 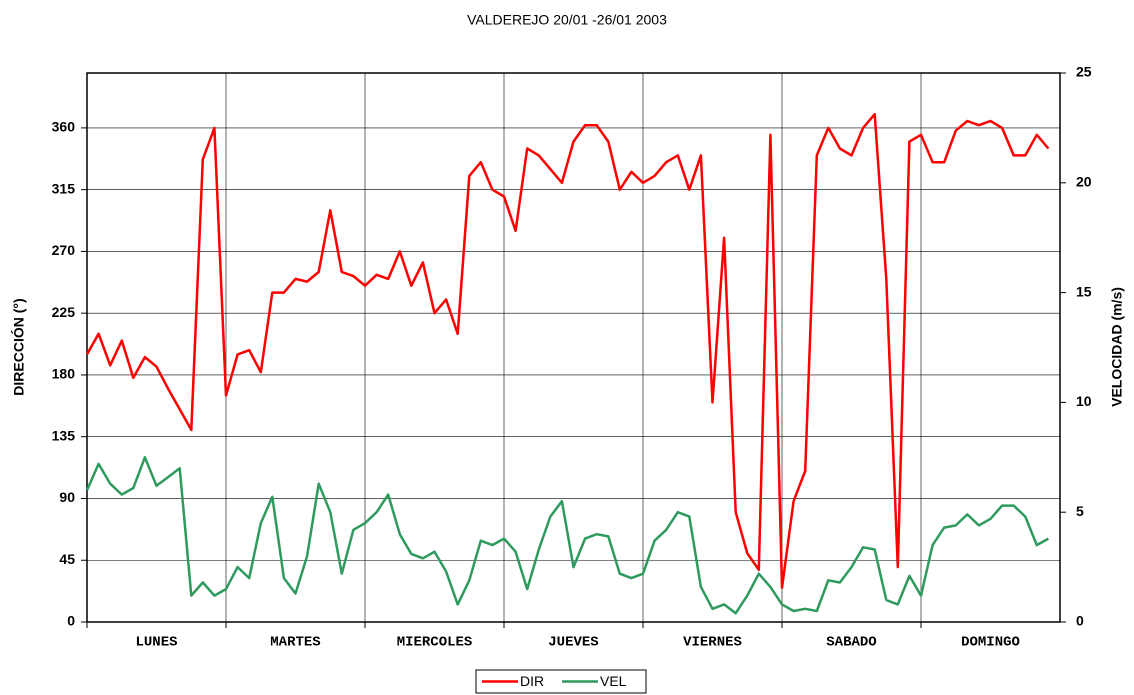 I want to click on x-tick-label: MARTES, so click(x=295, y=643).